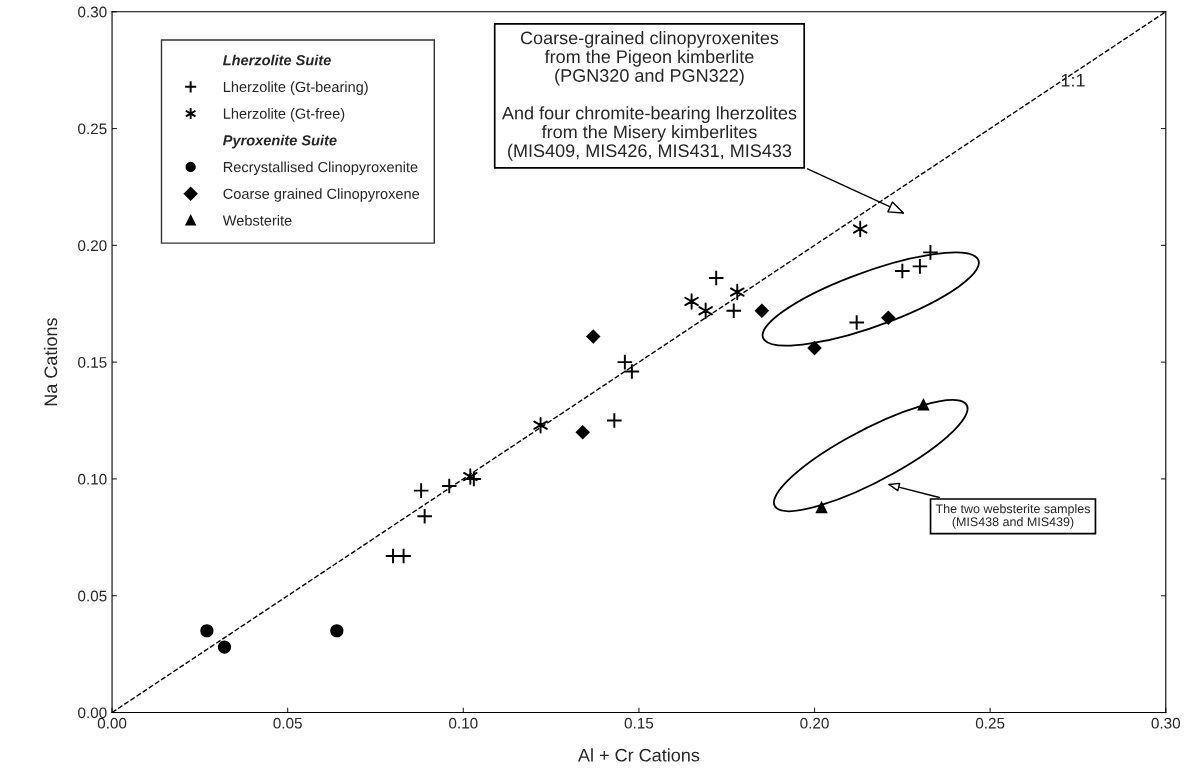 The height and width of the screenshot is (783, 1192). What do you see at coordinates (92, 246) in the screenshot?
I see `y-tick-label: 0.20` at bounding box center [92, 246].